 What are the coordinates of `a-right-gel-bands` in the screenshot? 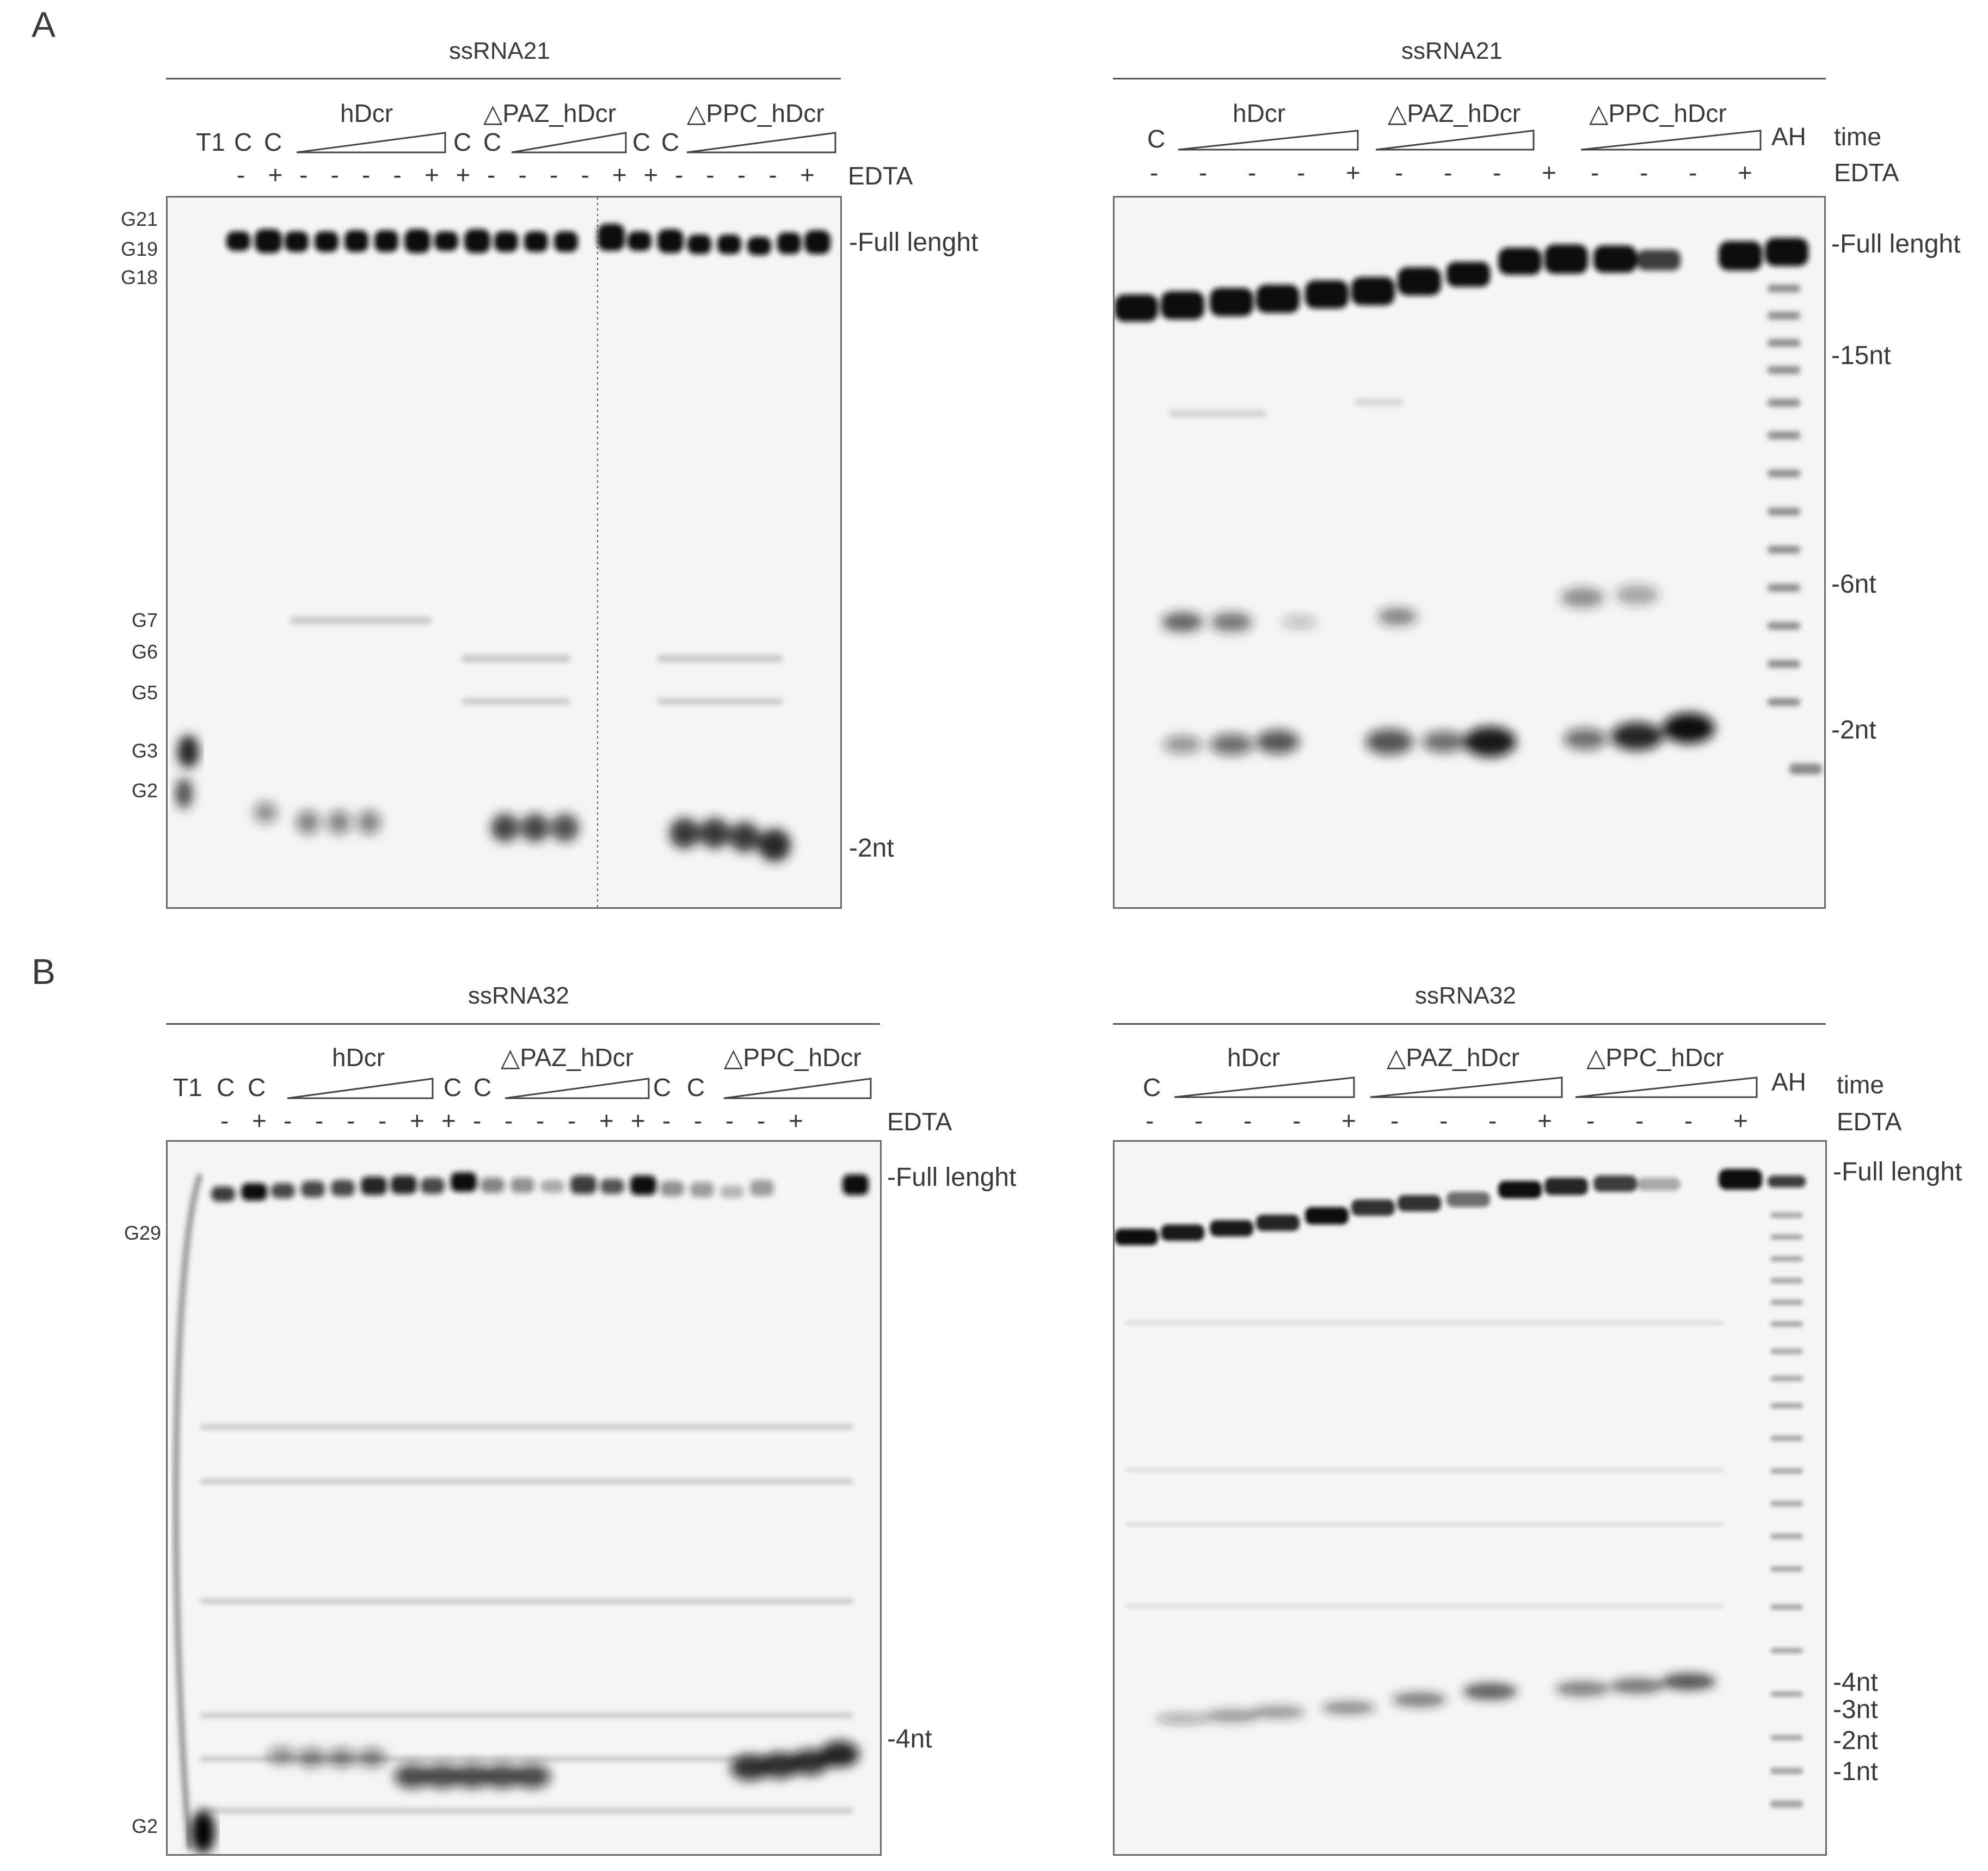 It's located at (1468, 506).